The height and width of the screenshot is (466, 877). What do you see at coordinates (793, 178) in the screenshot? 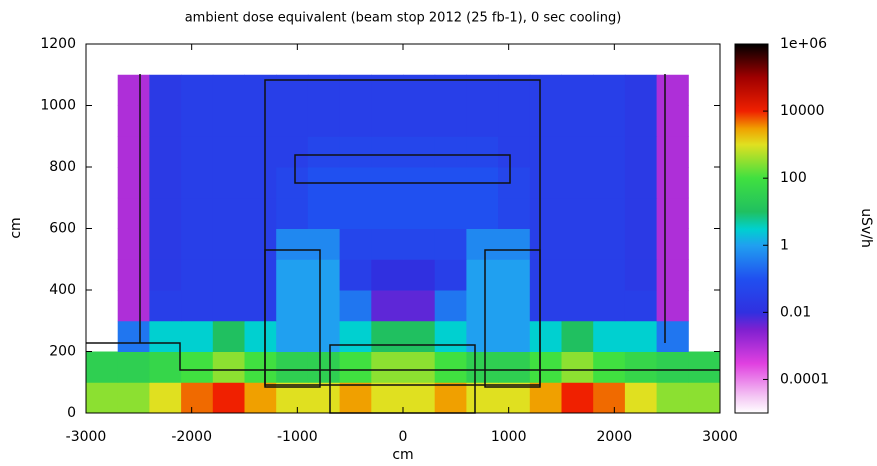
I see `colorbar-tick-label: 100` at bounding box center [793, 178].